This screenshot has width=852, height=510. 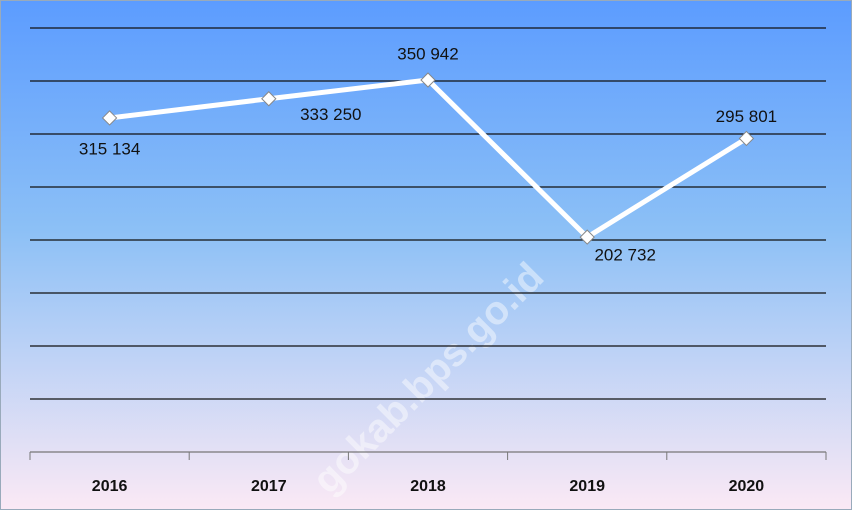 I want to click on data-label: 333 250, so click(x=330, y=114).